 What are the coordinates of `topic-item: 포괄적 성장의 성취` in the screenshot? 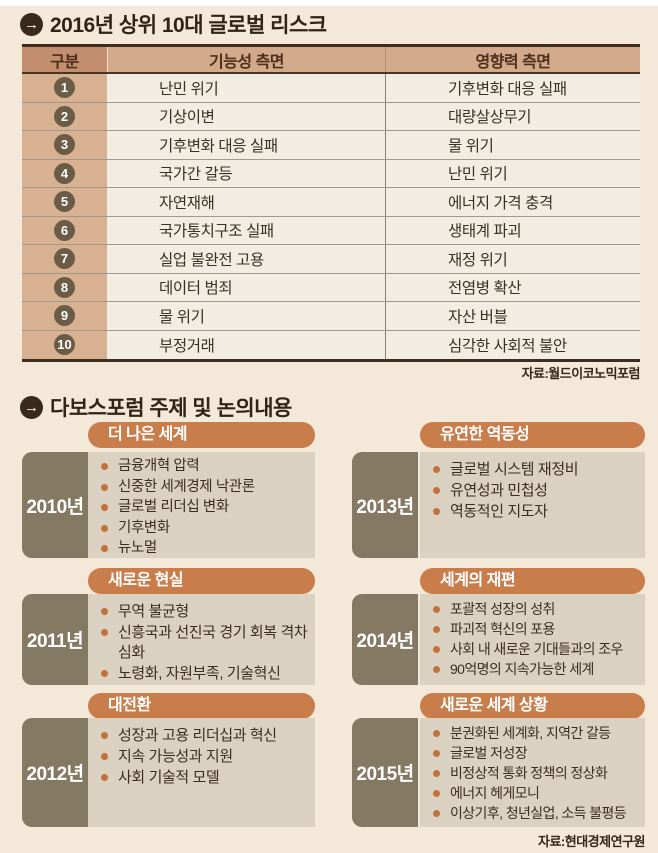 It's located at (530, 609).